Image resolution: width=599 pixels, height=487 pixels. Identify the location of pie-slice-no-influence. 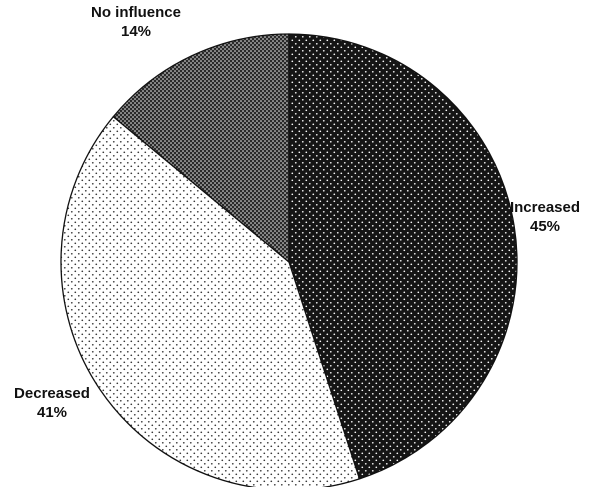
(201, 148).